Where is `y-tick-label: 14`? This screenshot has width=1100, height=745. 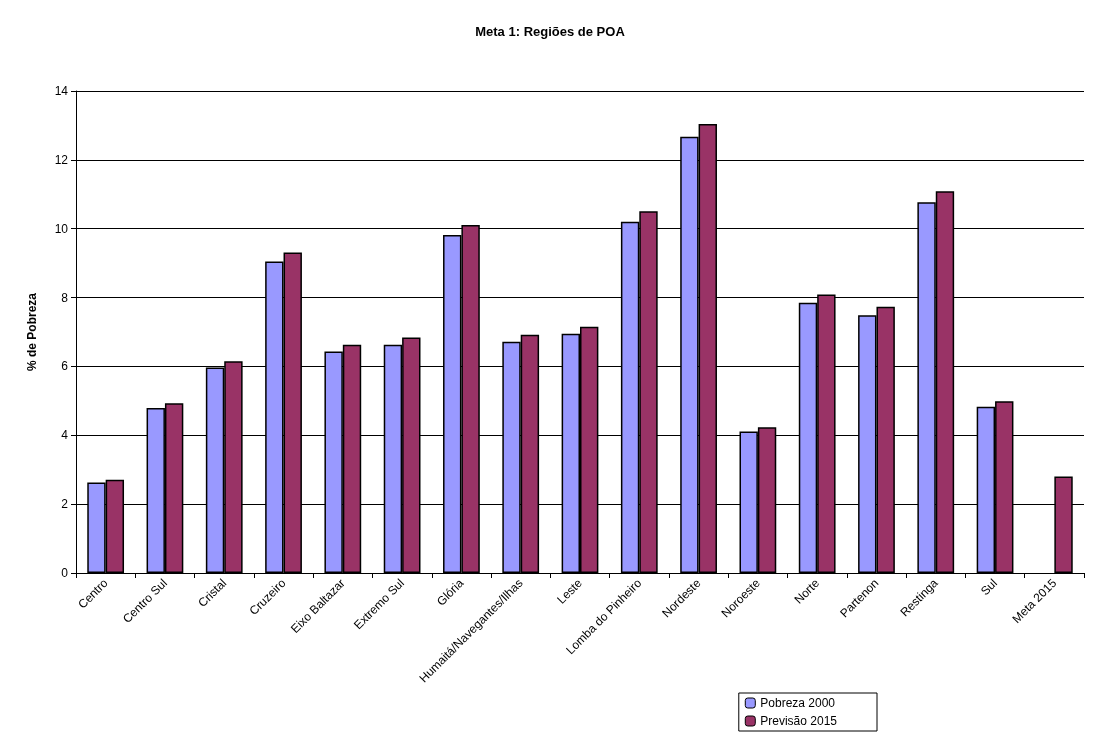 y-tick-label: 14 is located at coordinates (61, 91).